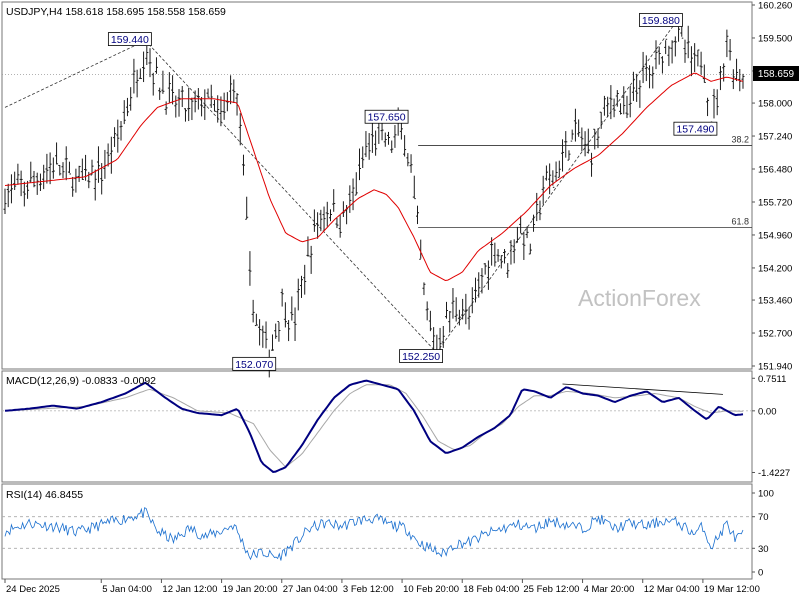 The image size is (800, 605). Describe the element at coordinates (250, 589) in the screenshot. I see `x-tick-label: 19 Jan 20:00` at that location.